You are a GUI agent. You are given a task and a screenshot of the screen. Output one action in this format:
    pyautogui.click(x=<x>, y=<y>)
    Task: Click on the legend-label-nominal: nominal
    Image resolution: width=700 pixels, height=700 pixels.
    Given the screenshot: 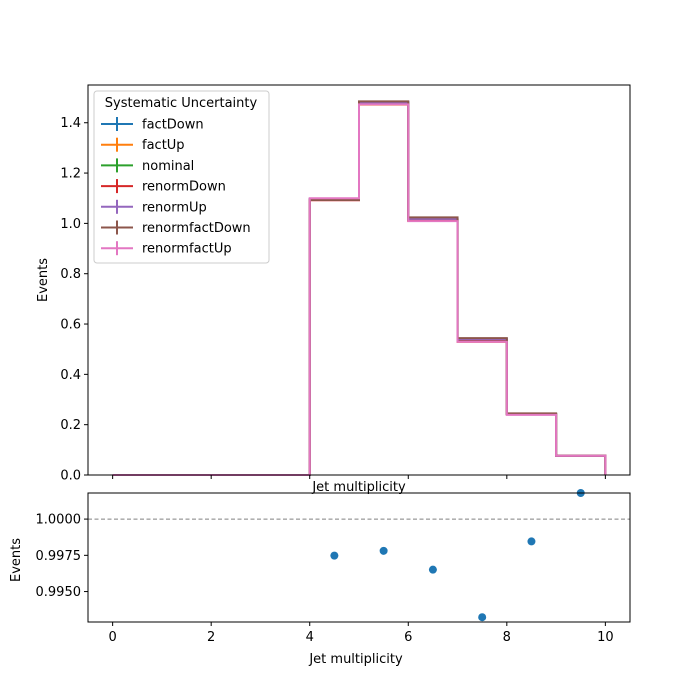 What is the action you would take?
    pyautogui.click(x=168, y=166)
    